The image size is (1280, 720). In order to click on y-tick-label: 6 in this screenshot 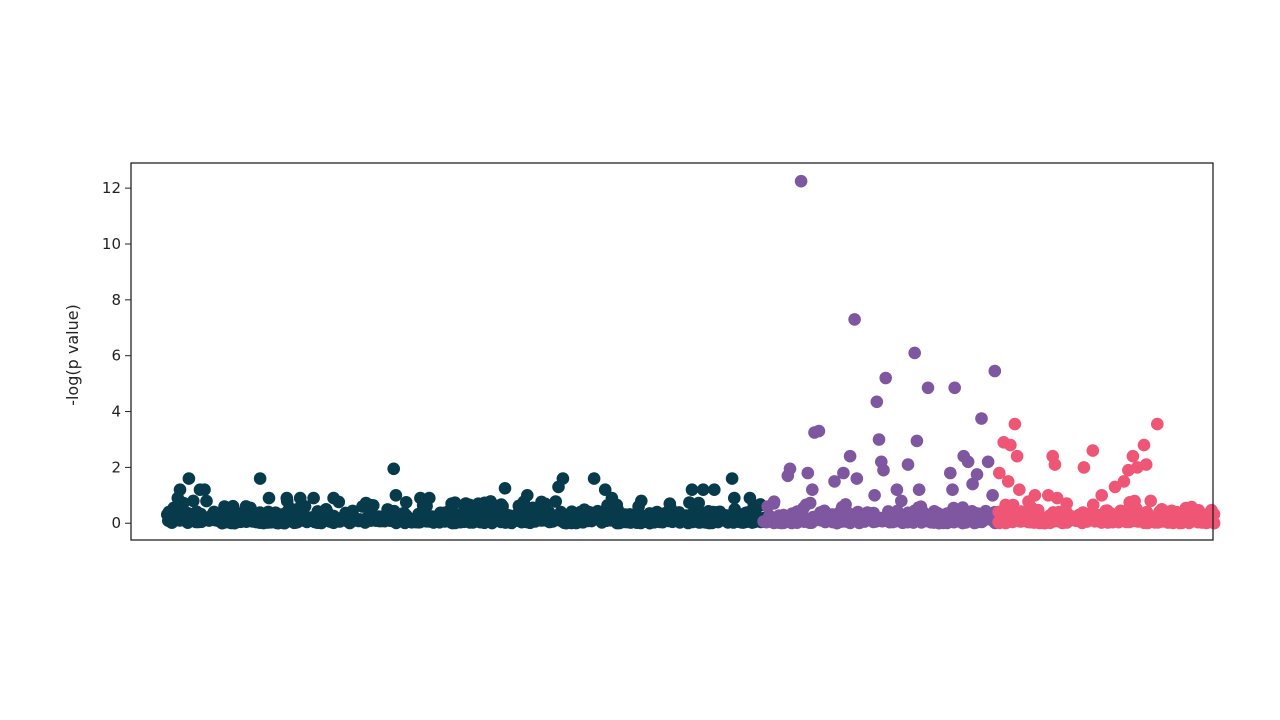, I will do `click(116, 356)`.